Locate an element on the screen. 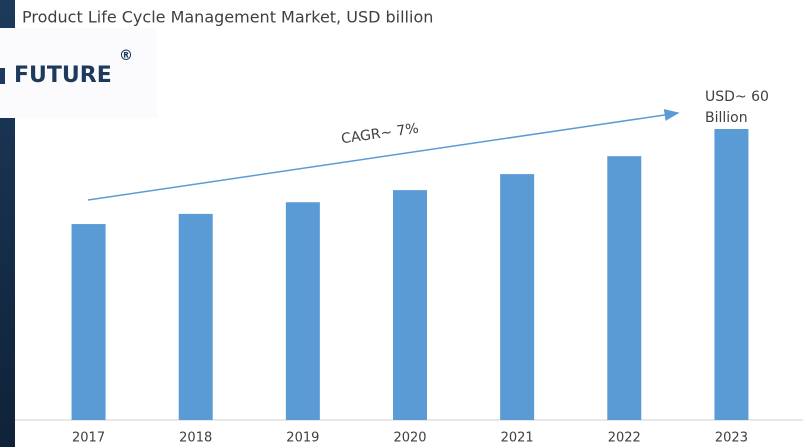  x-tick-label: 2022 is located at coordinates (624, 438).